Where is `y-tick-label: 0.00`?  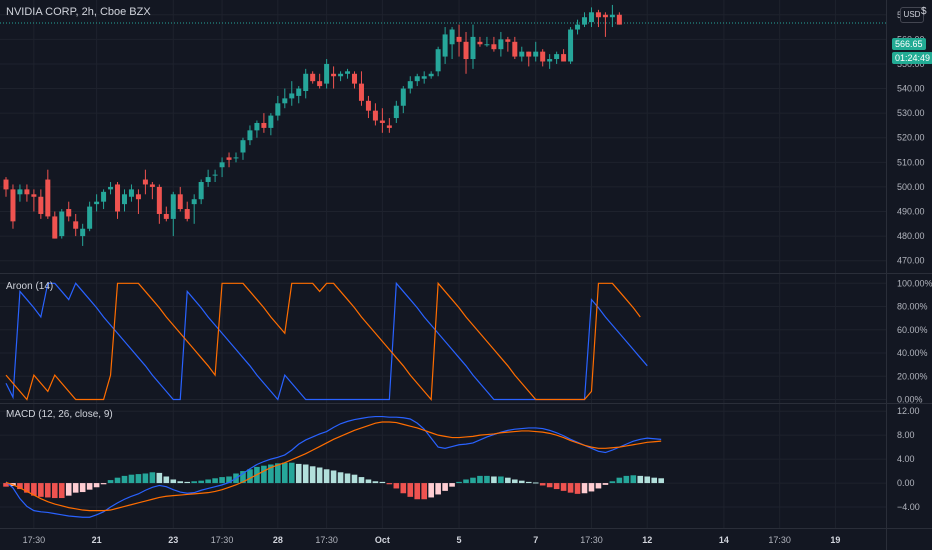
y-tick-label: 0.00 is located at coordinates (906, 483).